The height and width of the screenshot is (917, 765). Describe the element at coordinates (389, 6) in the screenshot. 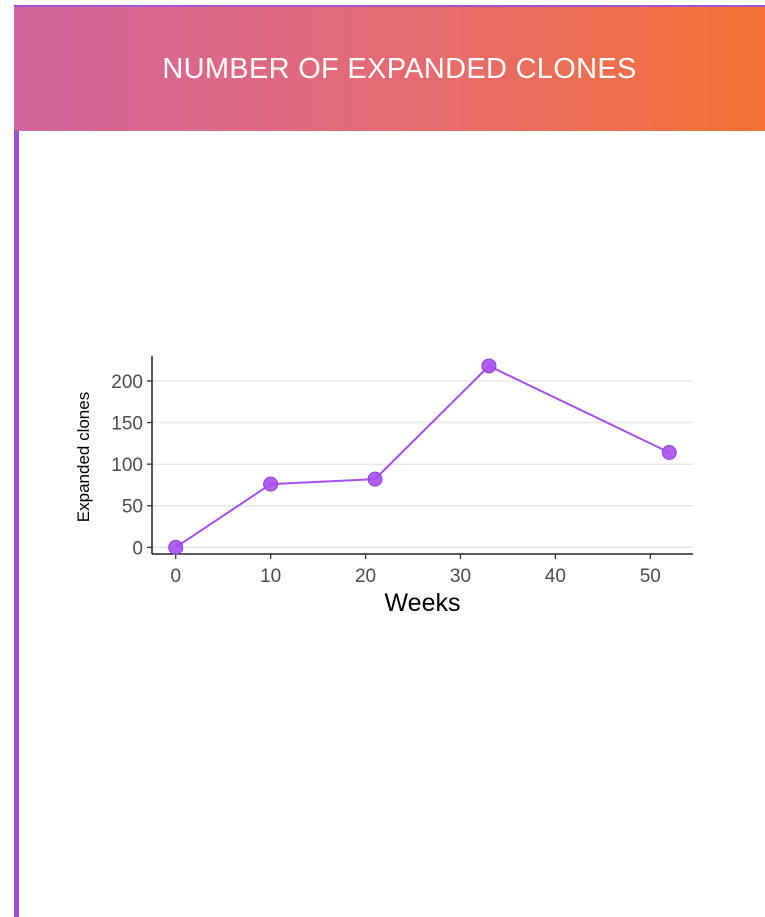

I see `top-accent-line` at that location.